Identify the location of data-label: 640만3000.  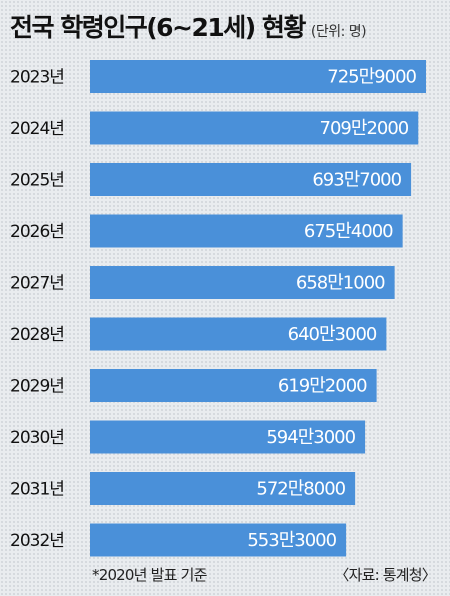
(332, 334).